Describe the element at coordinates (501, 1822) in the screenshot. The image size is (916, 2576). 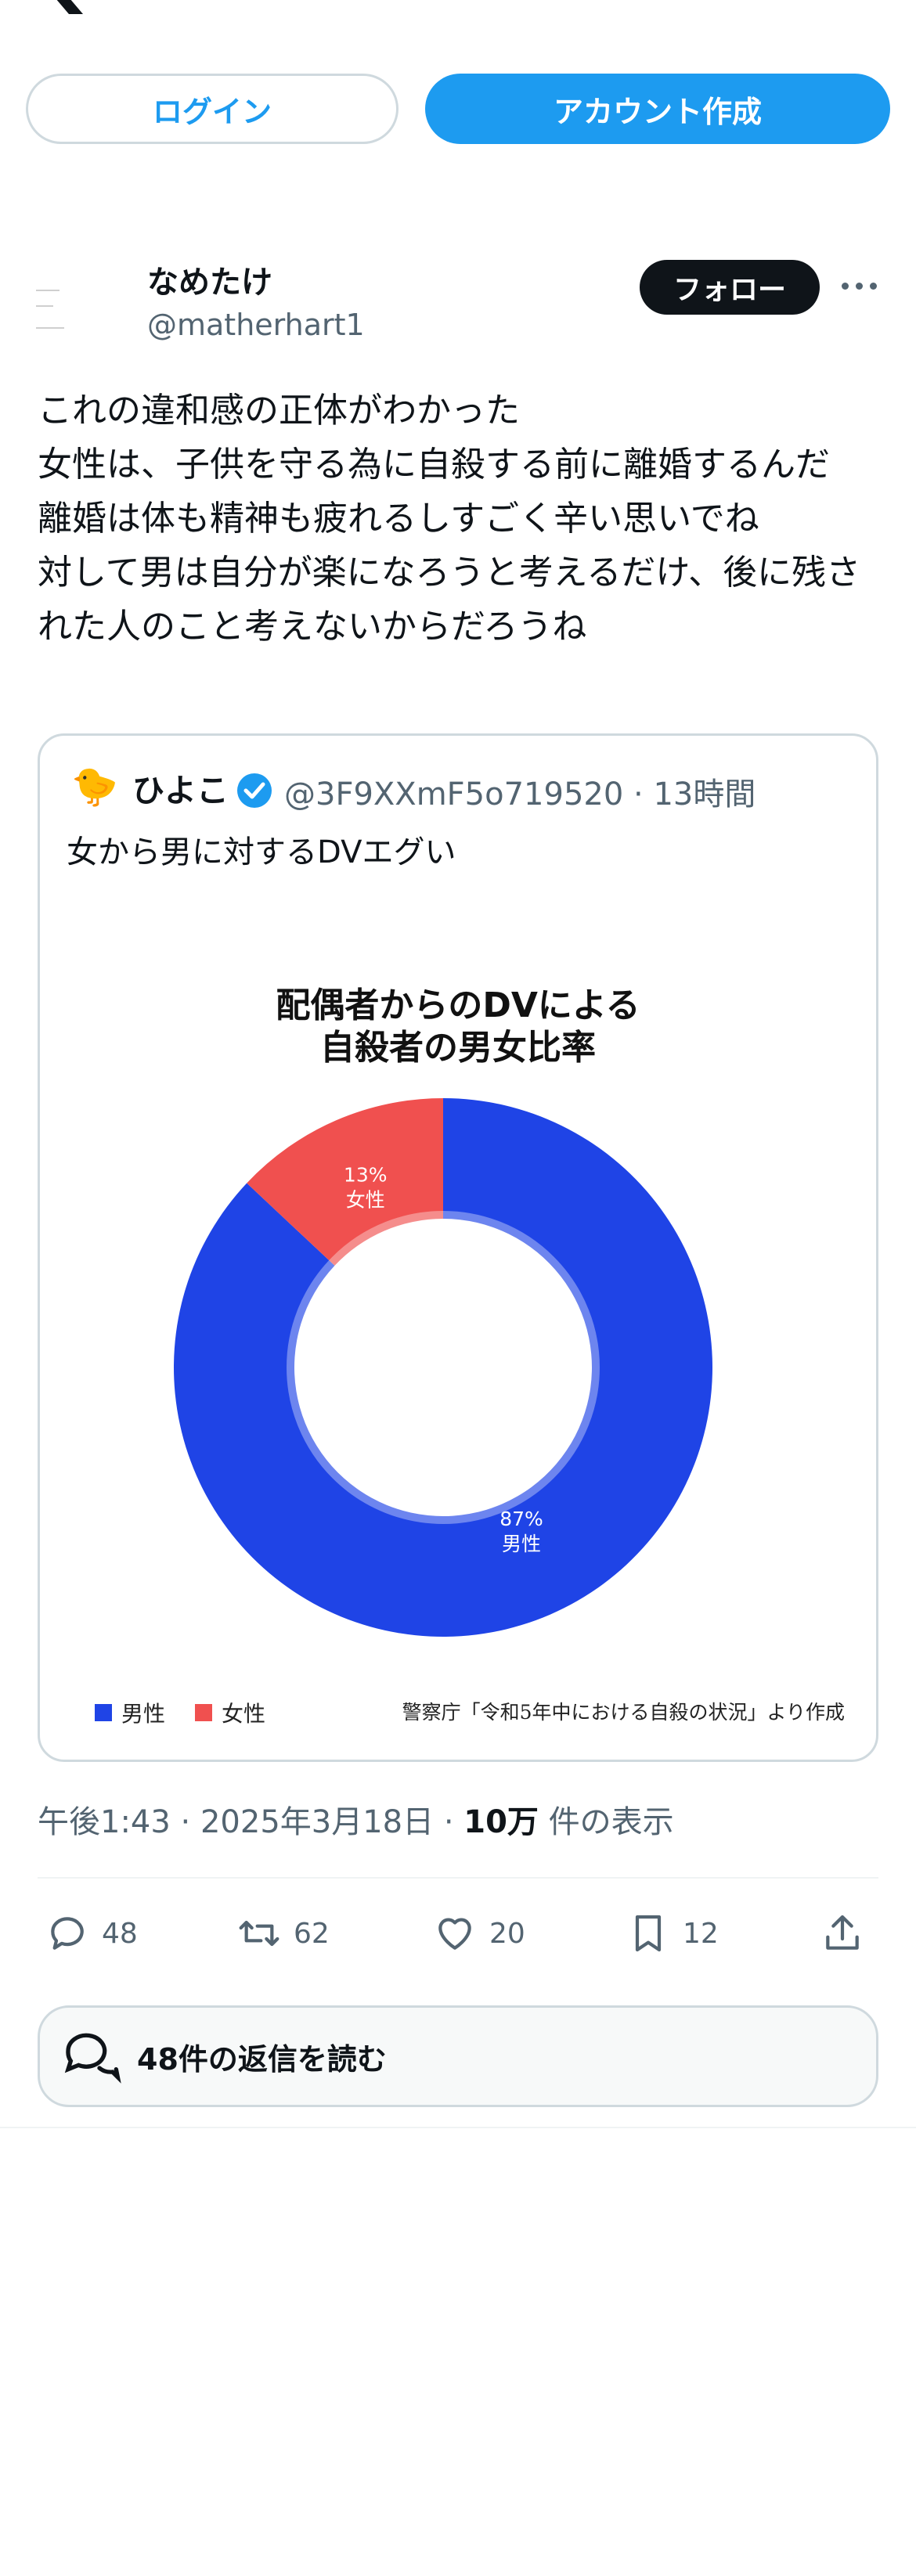
I see `views-count: 10万` at that location.